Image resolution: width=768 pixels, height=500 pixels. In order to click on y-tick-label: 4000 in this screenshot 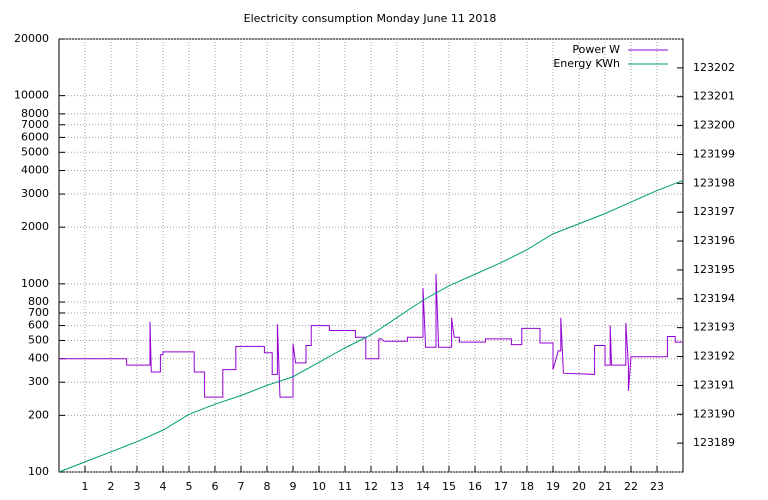, I will do `click(35, 170)`.